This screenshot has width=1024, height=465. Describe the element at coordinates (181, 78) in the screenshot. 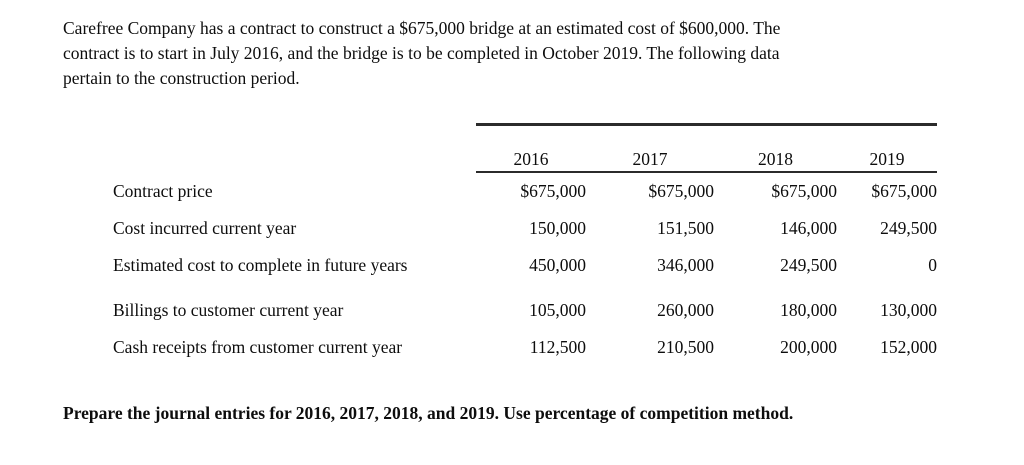

I see `intro-line: pertain to the construction period.` at that location.